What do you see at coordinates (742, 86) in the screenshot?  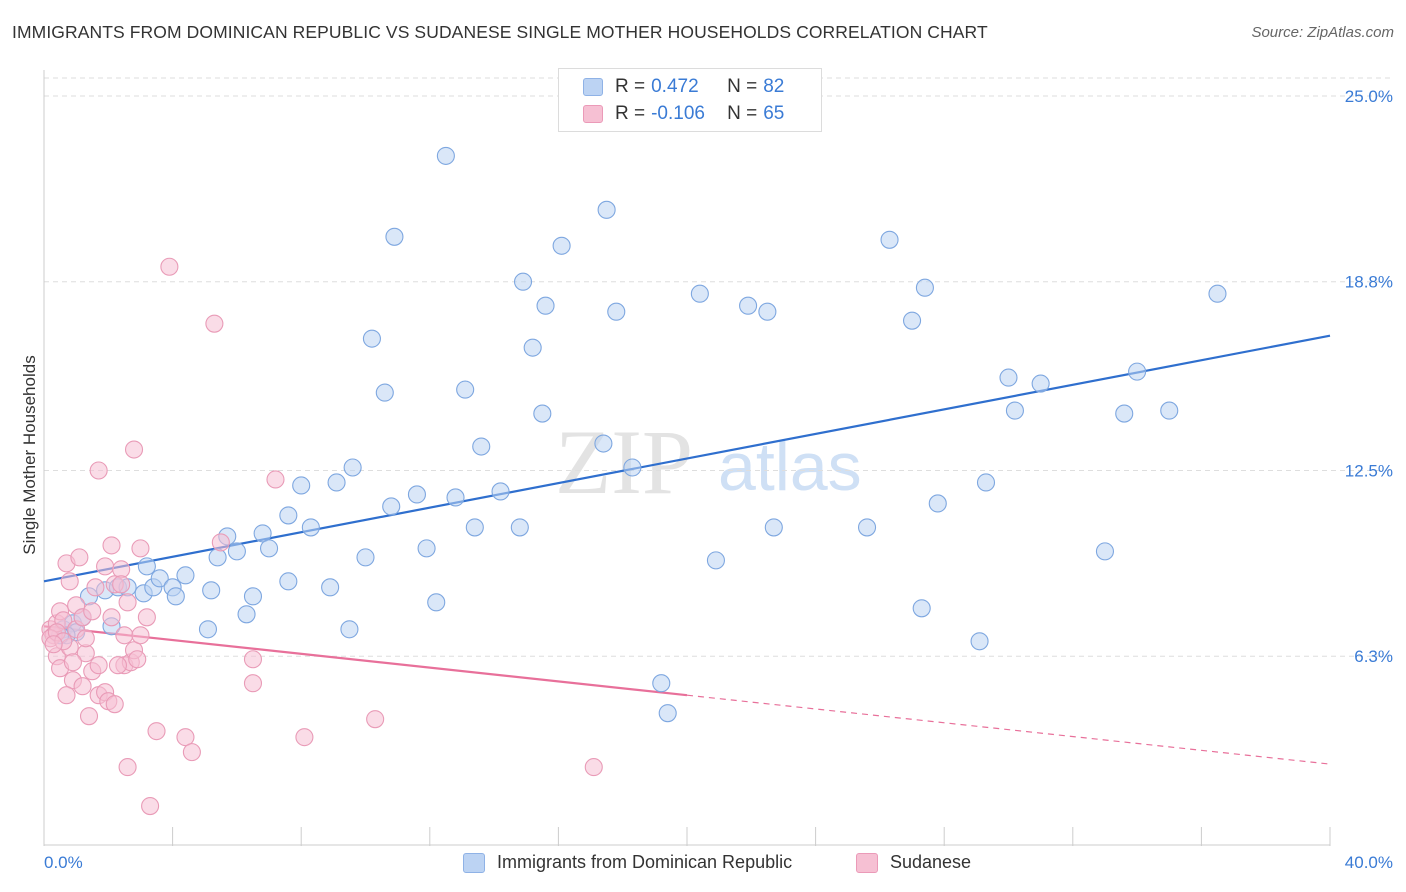 I see `legend-n-label: N =` at bounding box center [742, 86].